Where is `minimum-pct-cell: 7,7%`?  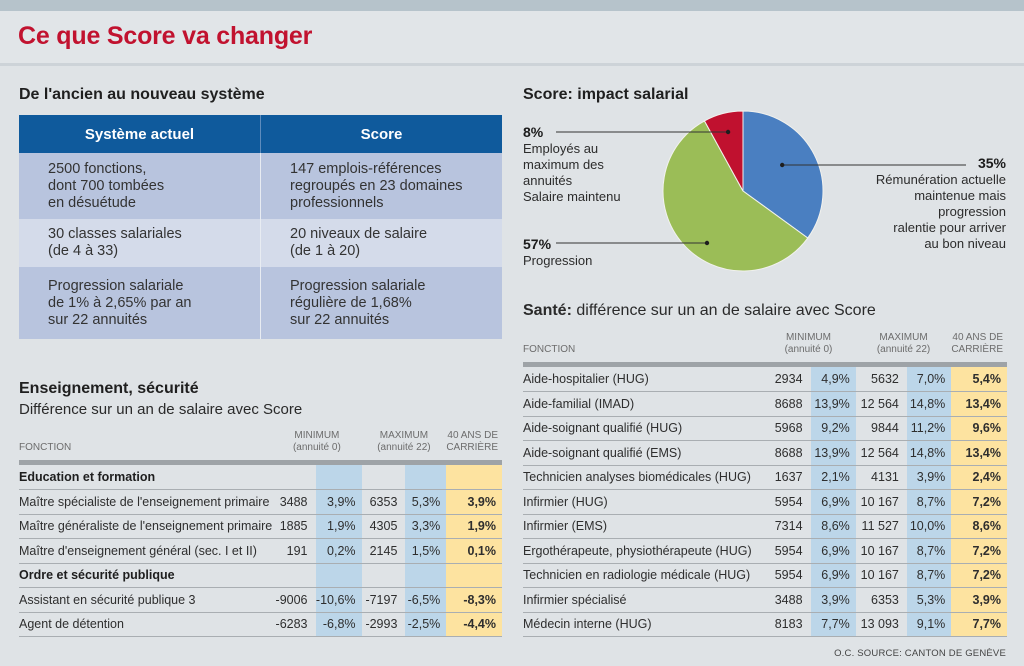
minimum-pct-cell: 7,7% is located at coordinates (833, 624).